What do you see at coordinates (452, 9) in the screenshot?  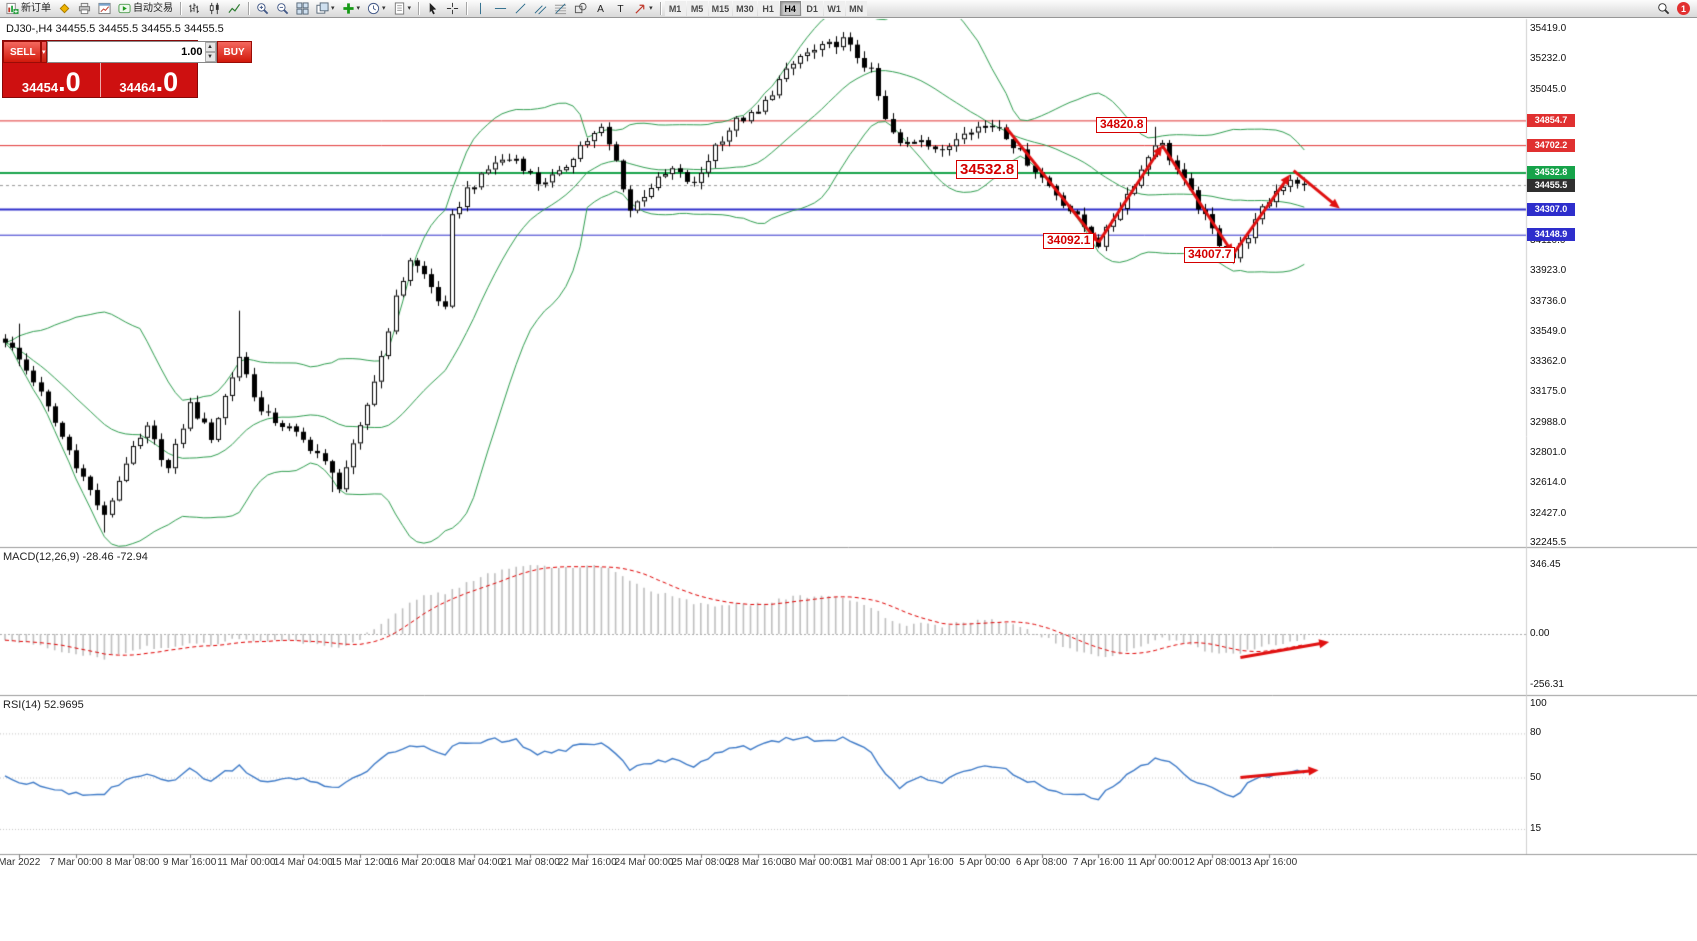 I see `crosshair-button` at bounding box center [452, 9].